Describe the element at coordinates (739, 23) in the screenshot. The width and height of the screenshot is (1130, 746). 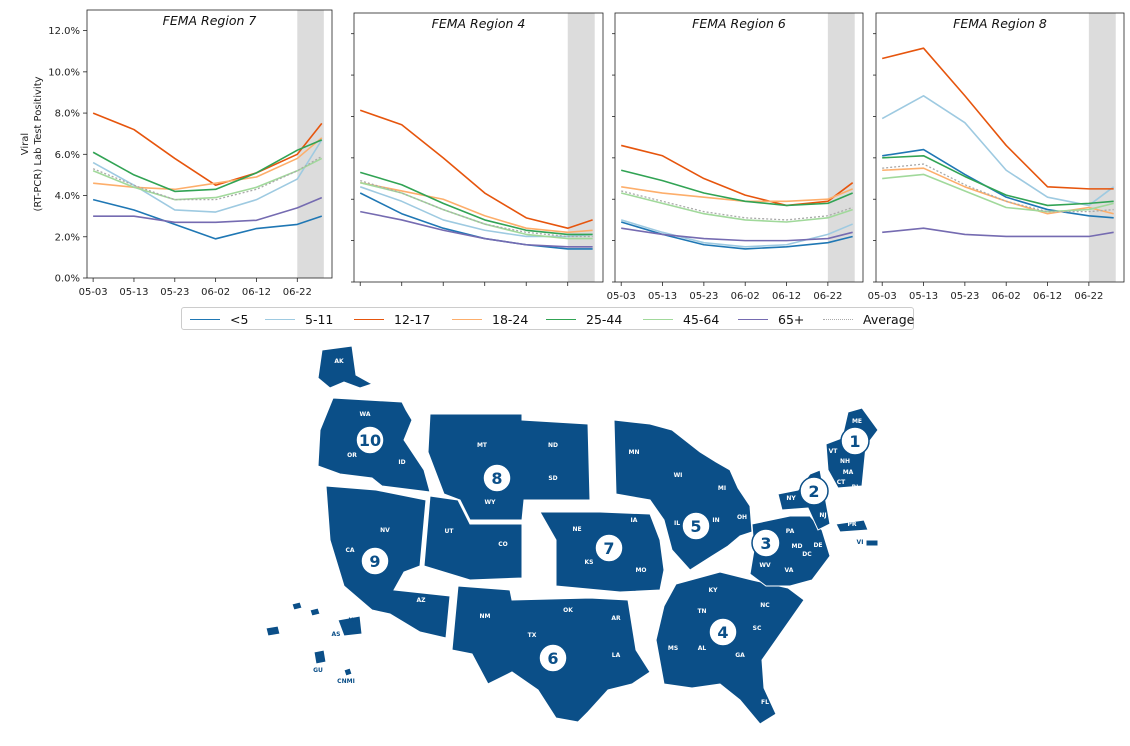
I see `chart-title: FEMA Region 6` at that location.